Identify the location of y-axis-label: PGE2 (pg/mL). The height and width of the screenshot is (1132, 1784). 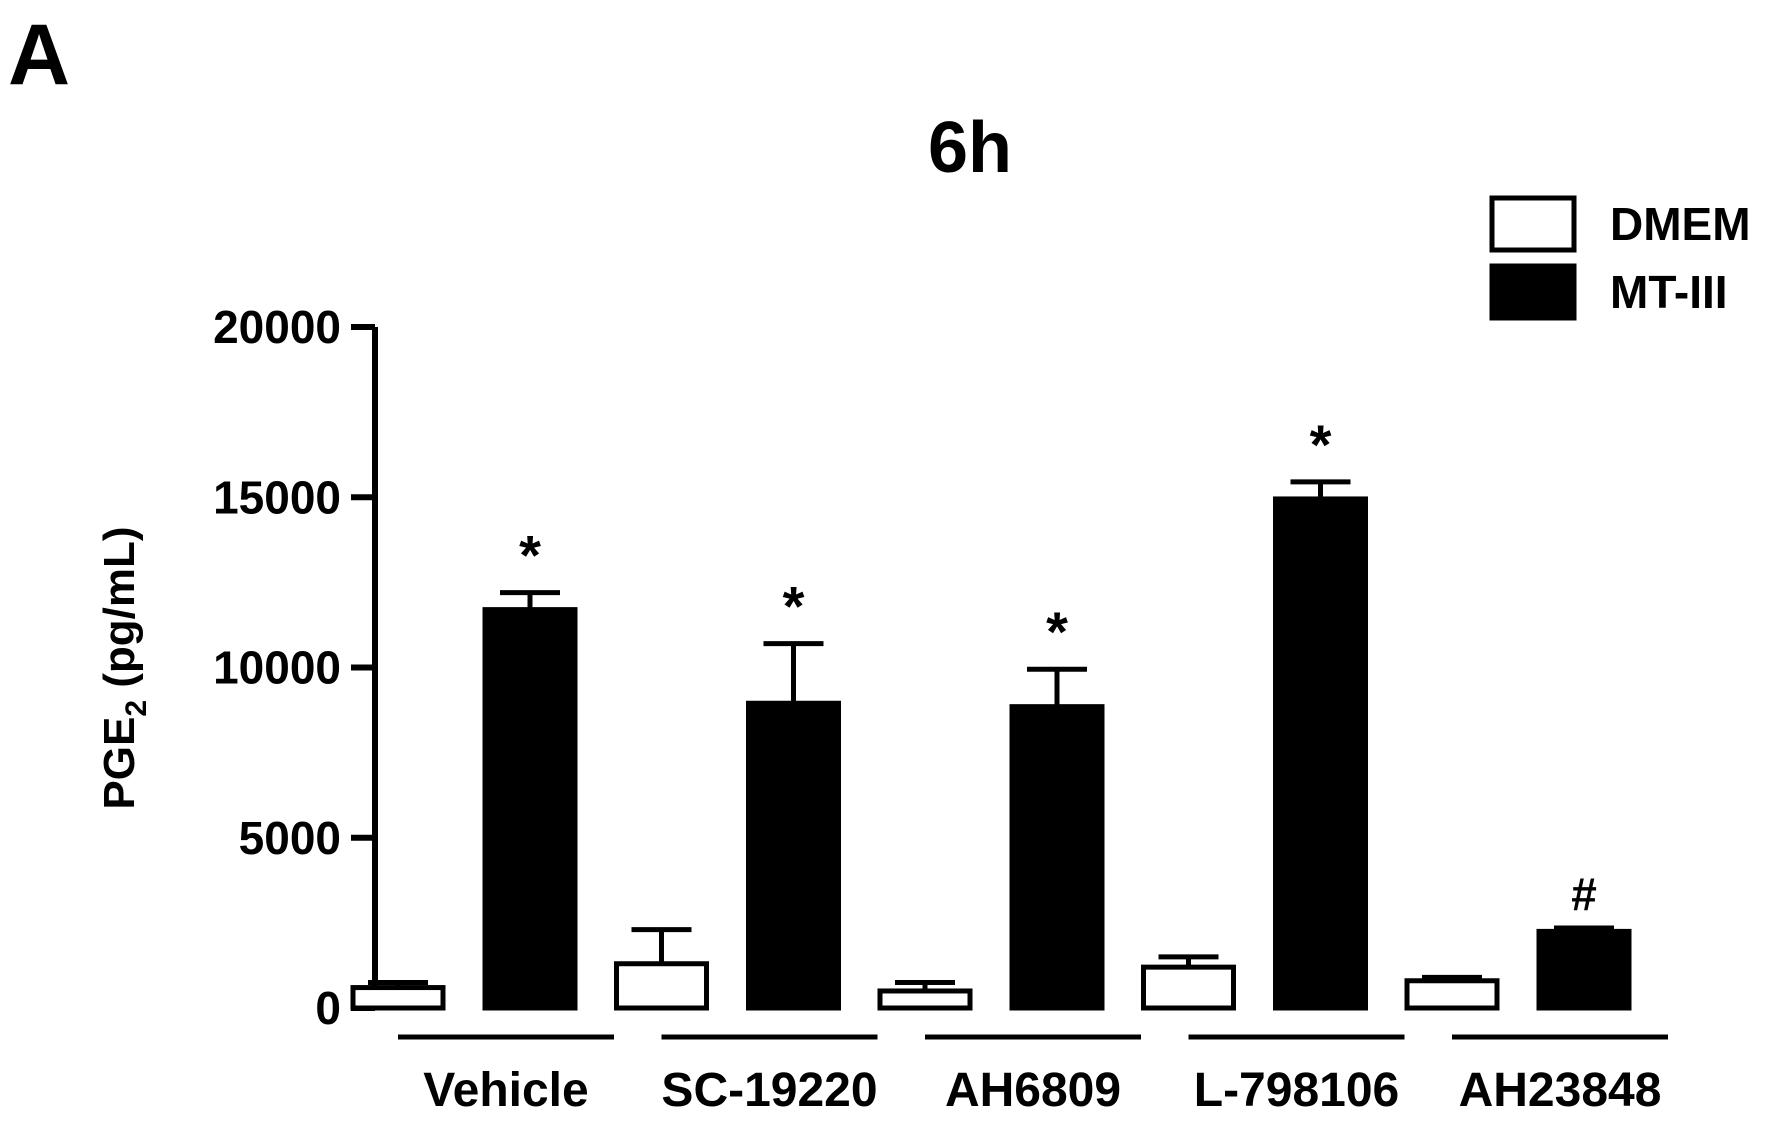
(124, 667).